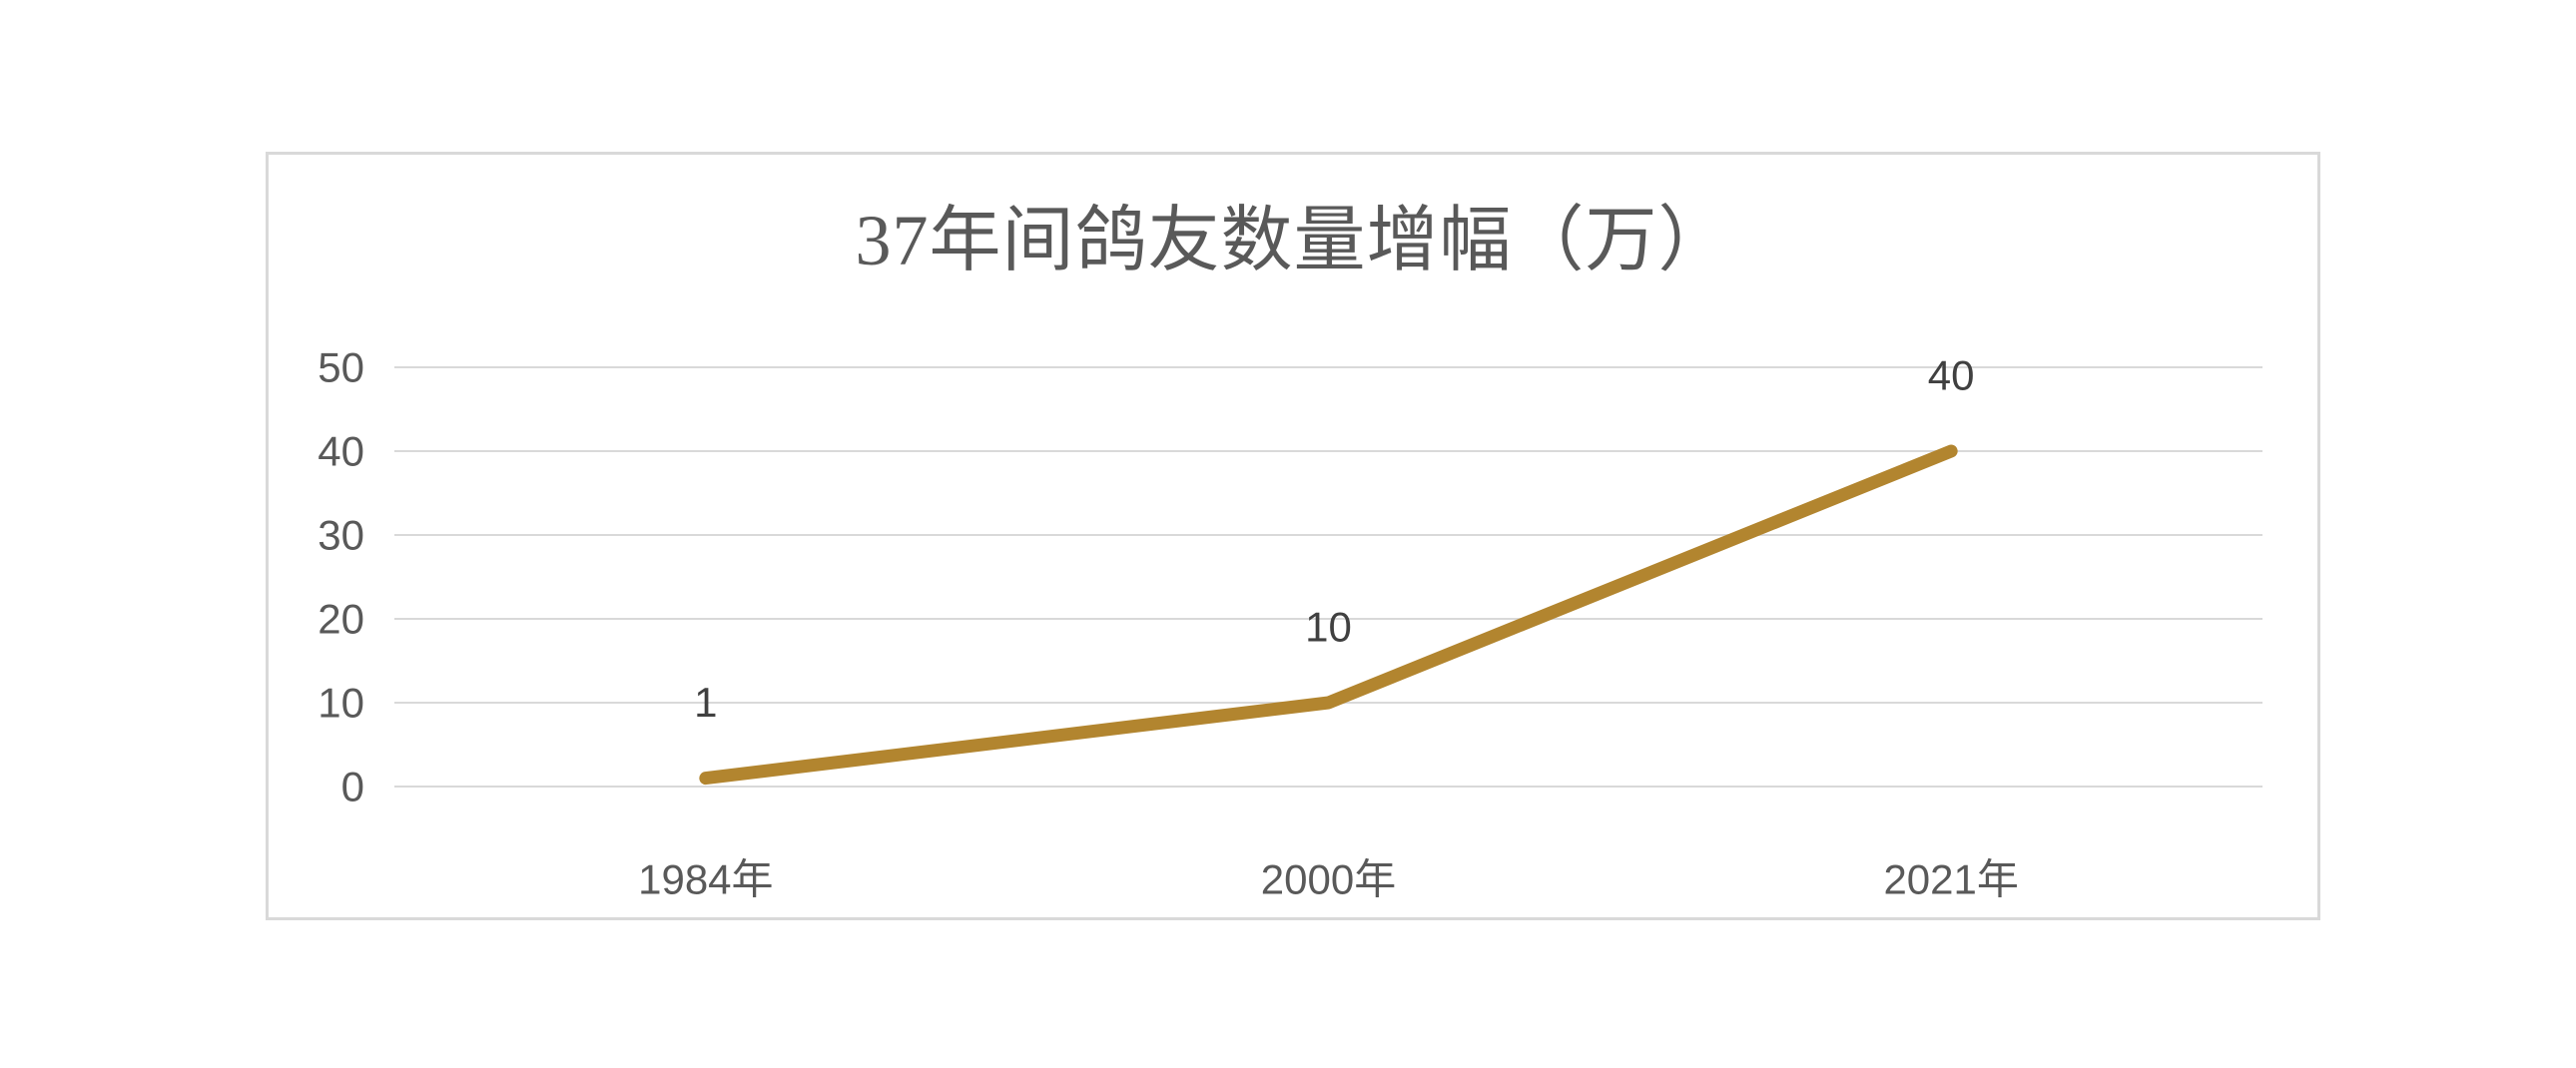 The height and width of the screenshot is (1068, 2576). Describe the element at coordinates (341, 535) in the screenshot. I see `y-tick-label-30: 30` at that location.